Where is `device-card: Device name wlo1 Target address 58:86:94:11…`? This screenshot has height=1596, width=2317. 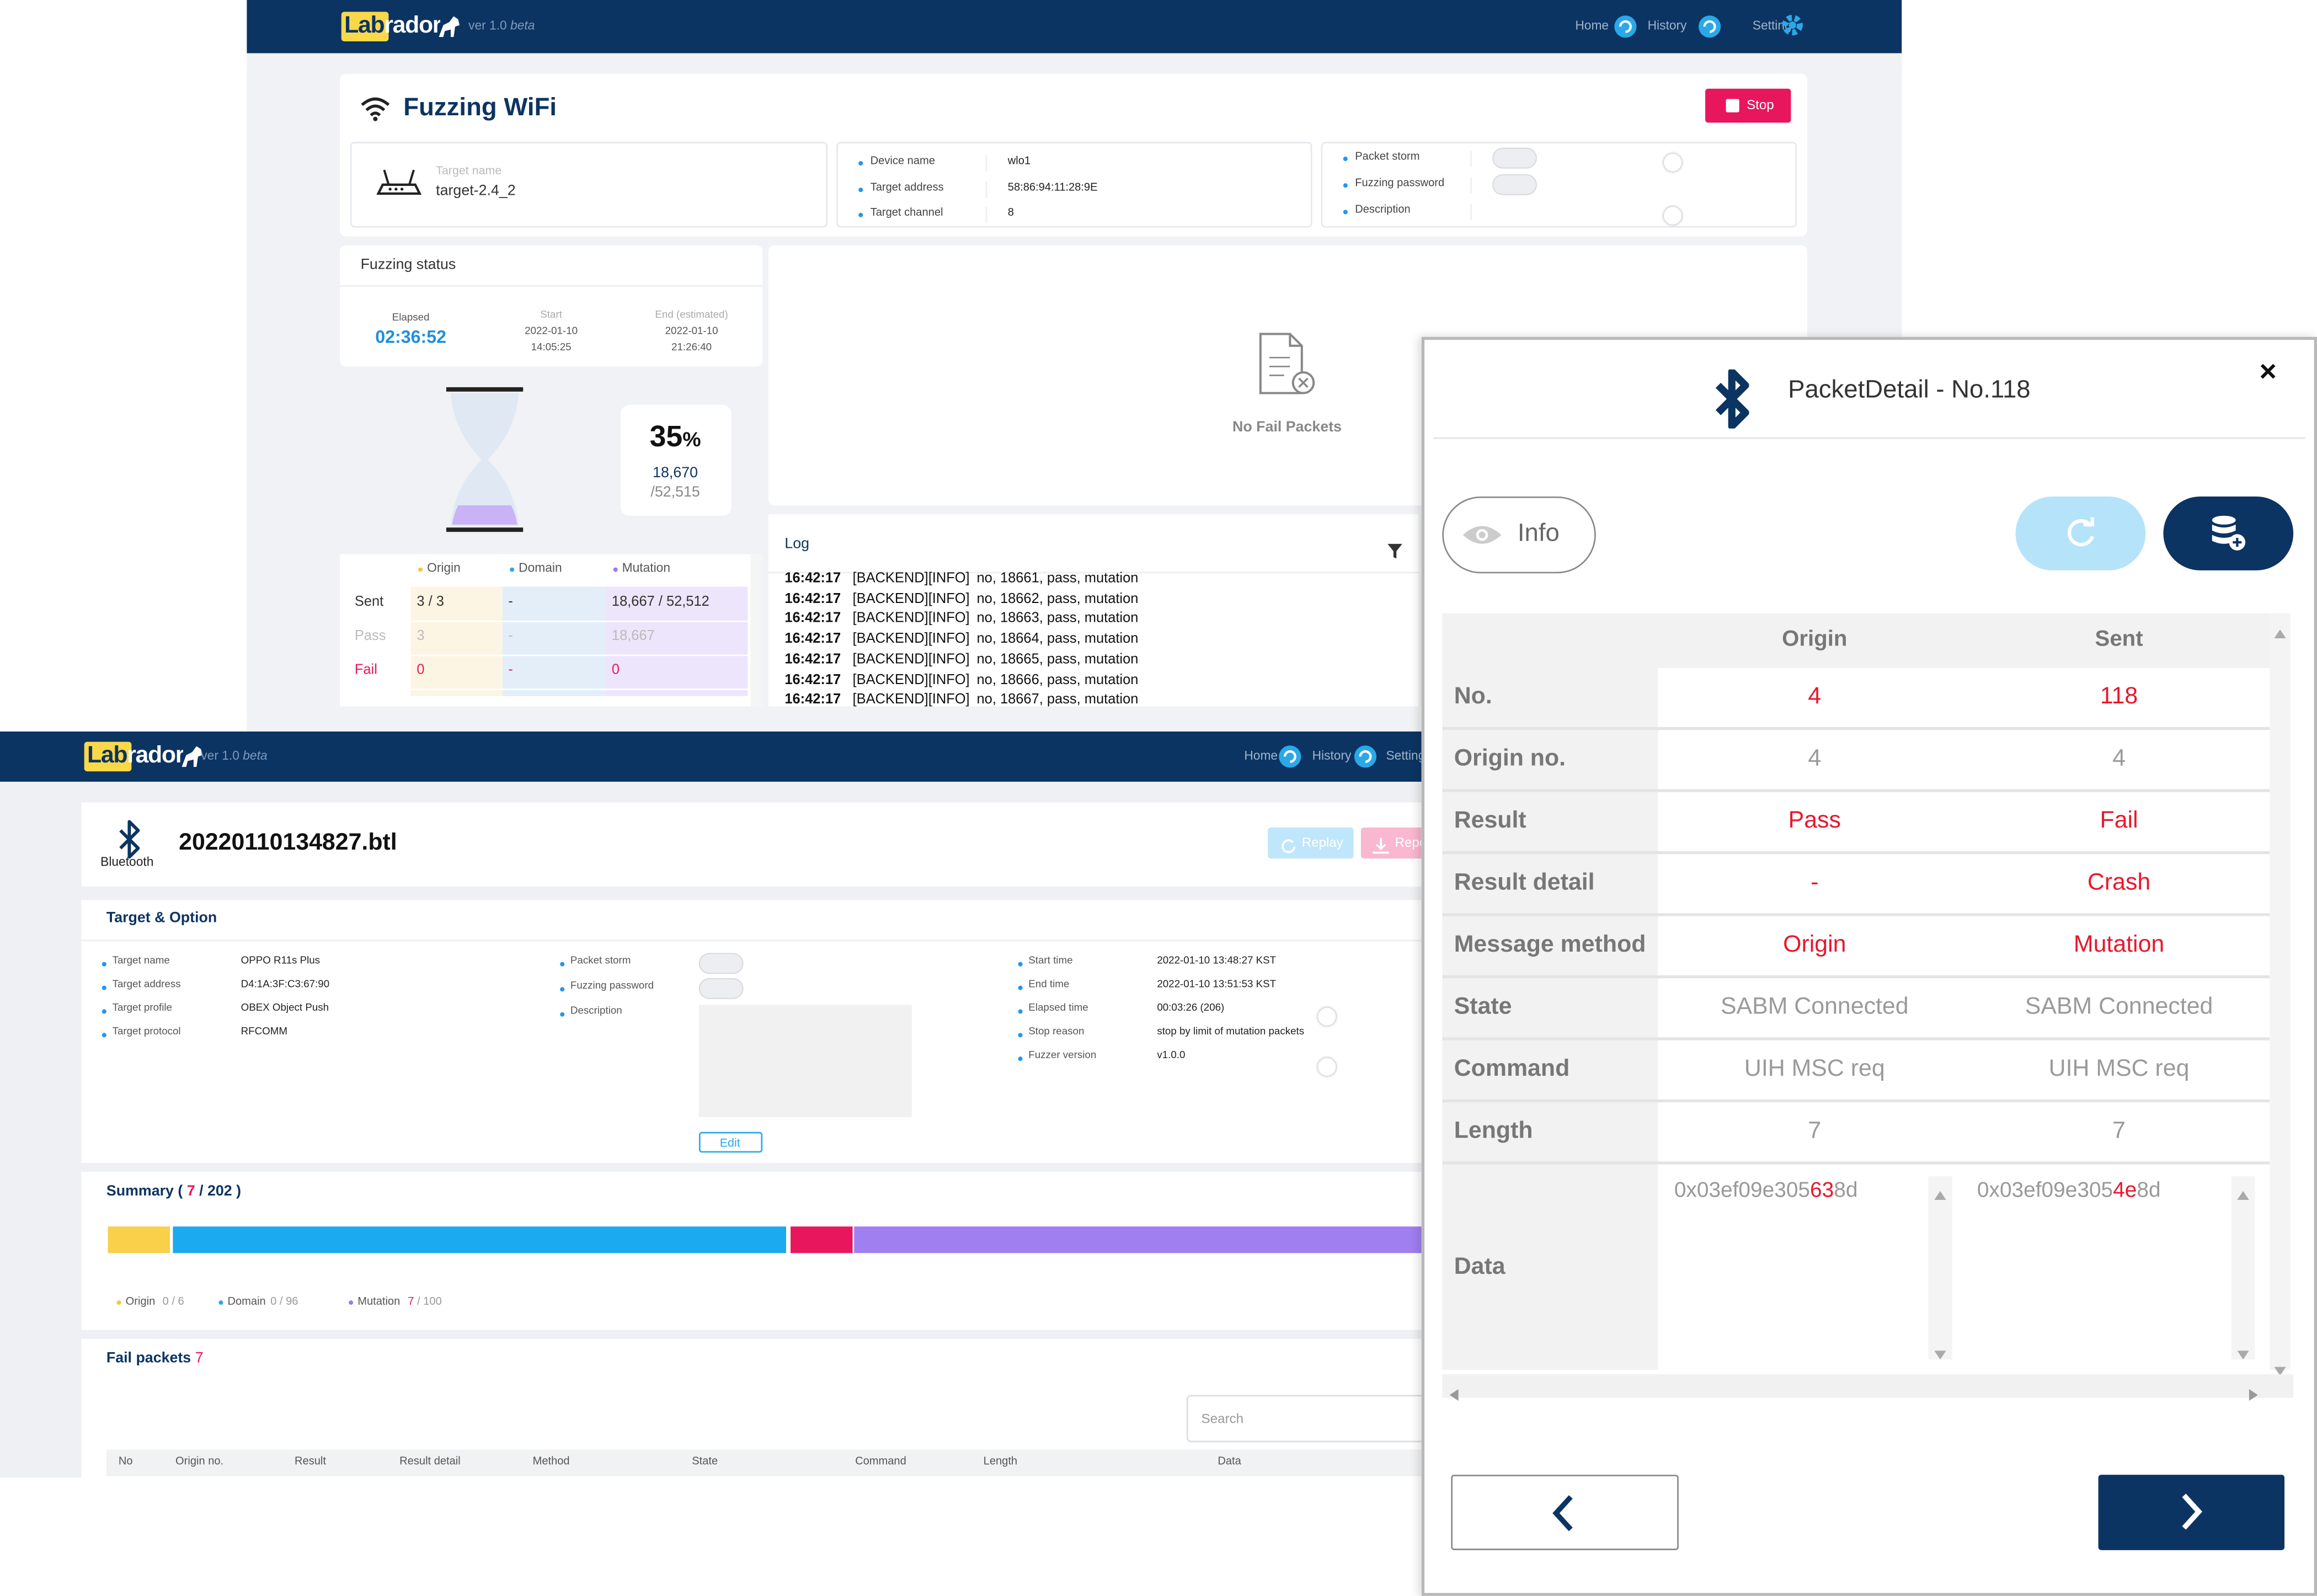
device-card: Device name wlo1 Target address 58:86:94:11… is located at coordinates (1074, 185).